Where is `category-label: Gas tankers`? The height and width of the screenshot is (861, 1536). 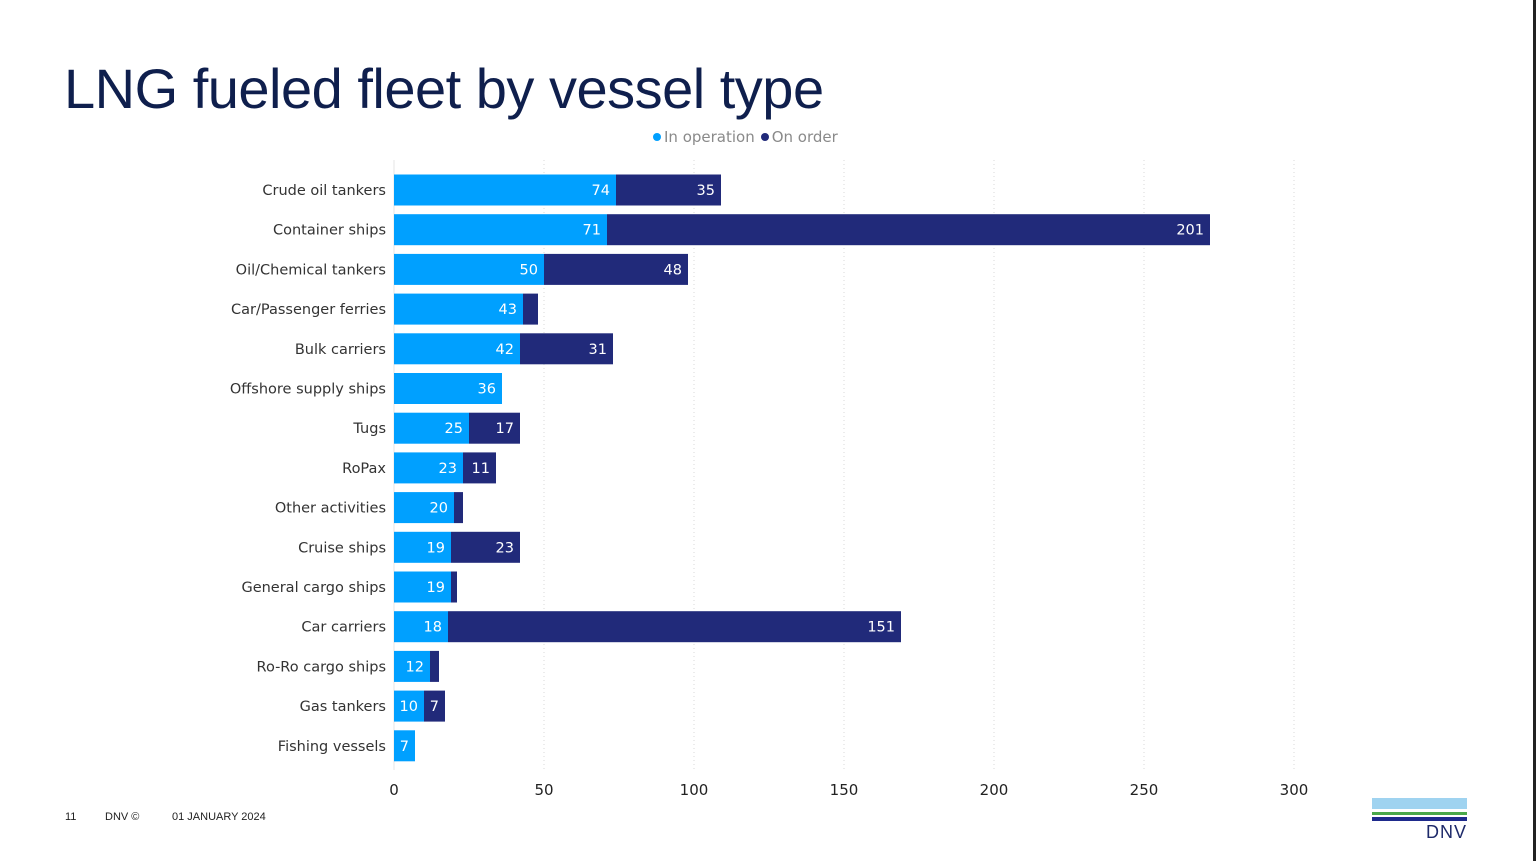 category-label: Gas tankers is located at coordinates (343, 707).